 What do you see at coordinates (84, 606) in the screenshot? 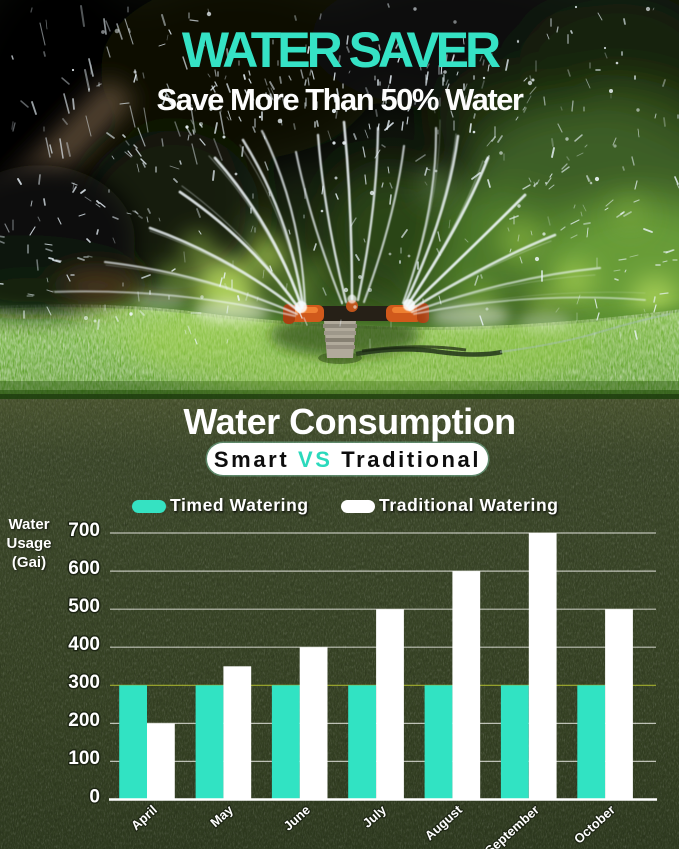
I see `svg-text: 500` at bounding box center [84, 606].